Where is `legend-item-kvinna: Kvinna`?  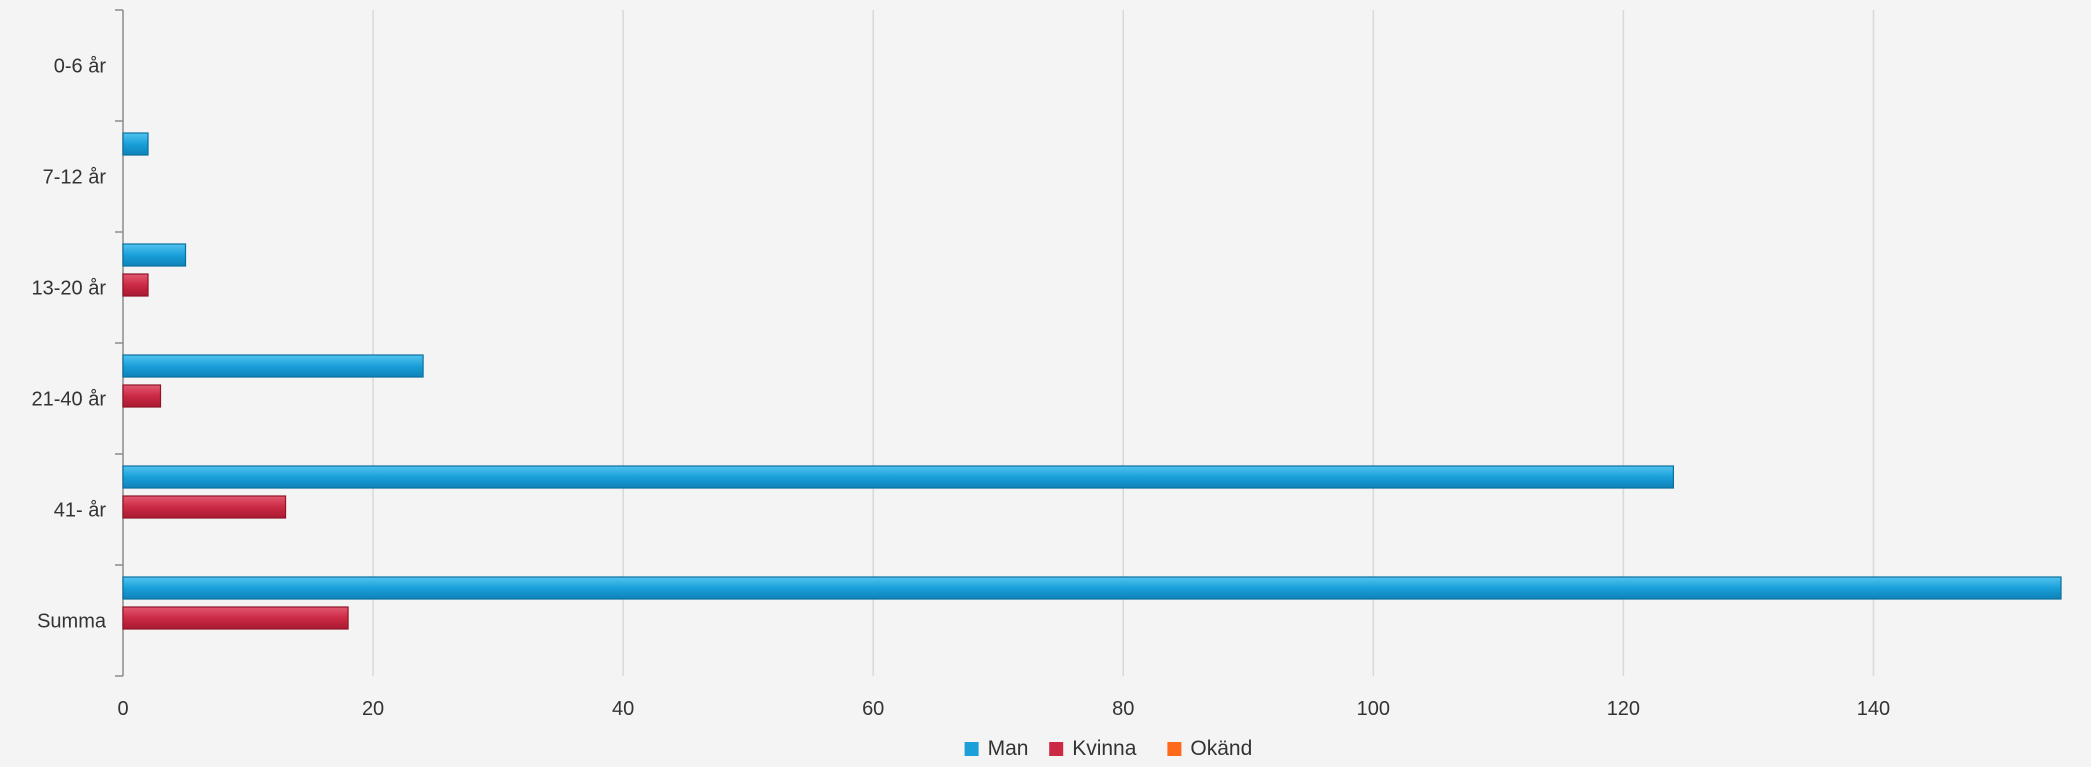 legend-item-kvinna: Kvinna is located at coordinates (1093, 748).